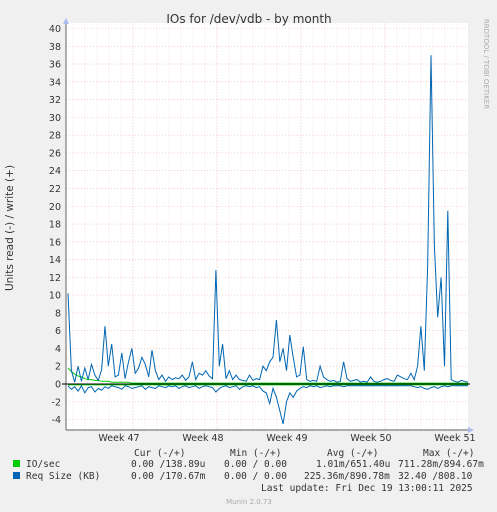 The height and width of the screenshot is (512, 497). Describe the element at coordinates (58, 367) in the screenshot. I see `y-tick-label: 2` at that location.